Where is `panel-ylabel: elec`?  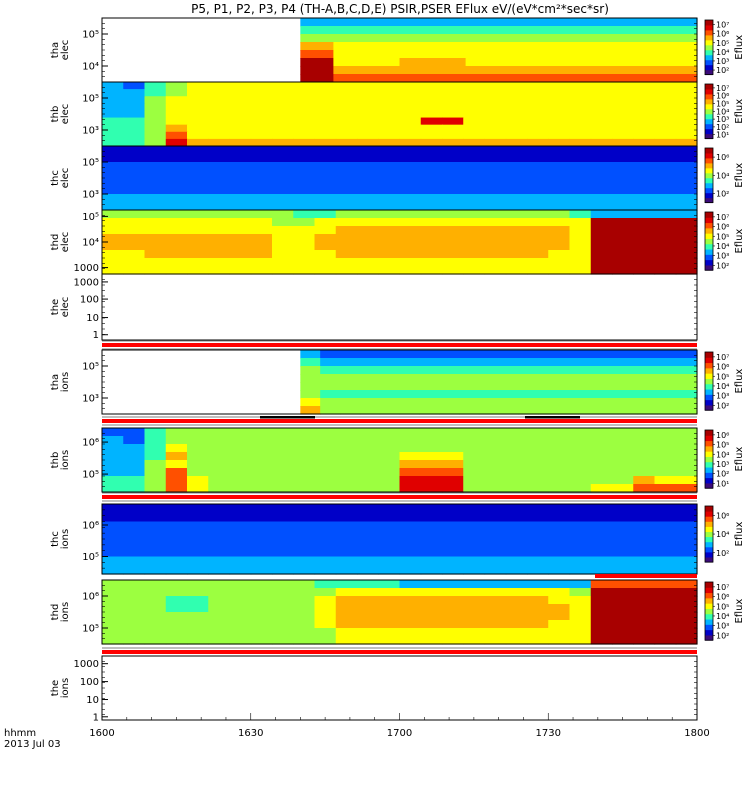 panel-ylabel: elec is located at coordinates (65, 50).